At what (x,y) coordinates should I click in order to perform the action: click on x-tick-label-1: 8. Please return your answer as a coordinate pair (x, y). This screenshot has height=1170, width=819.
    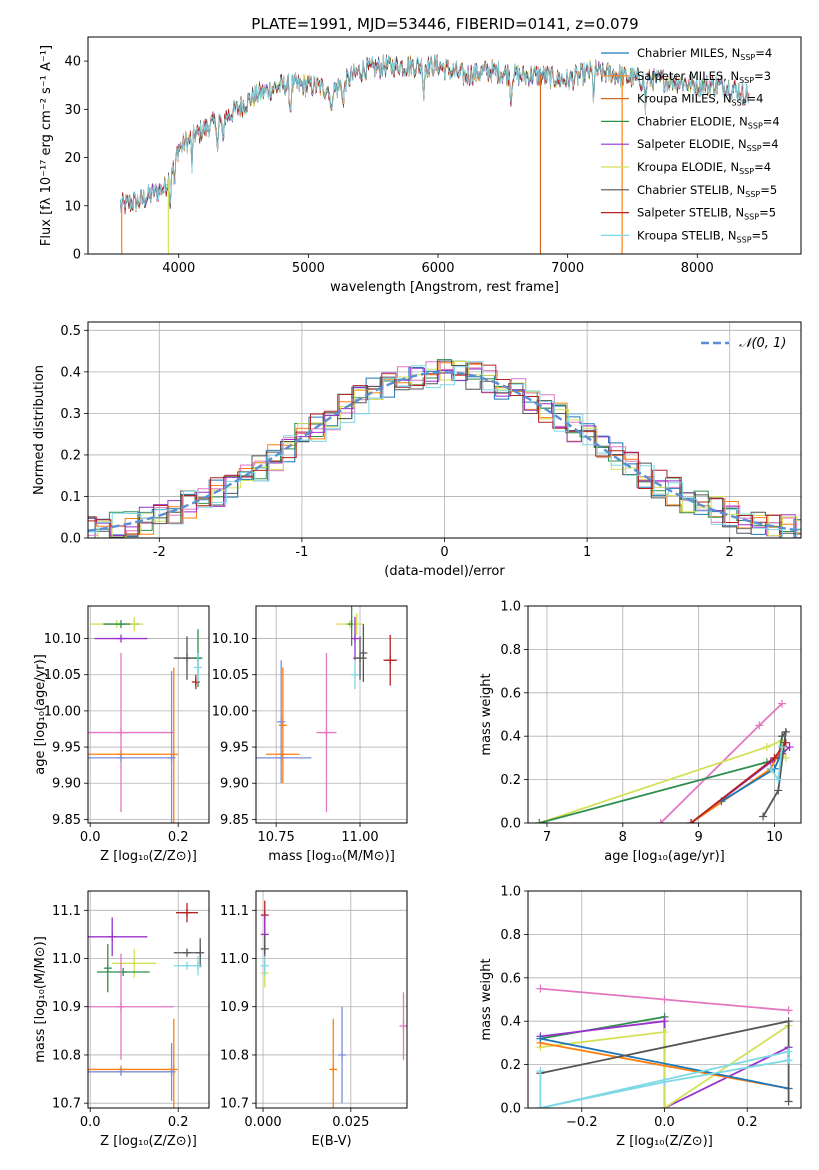
    Looking at the image, I should click on (623, 837).